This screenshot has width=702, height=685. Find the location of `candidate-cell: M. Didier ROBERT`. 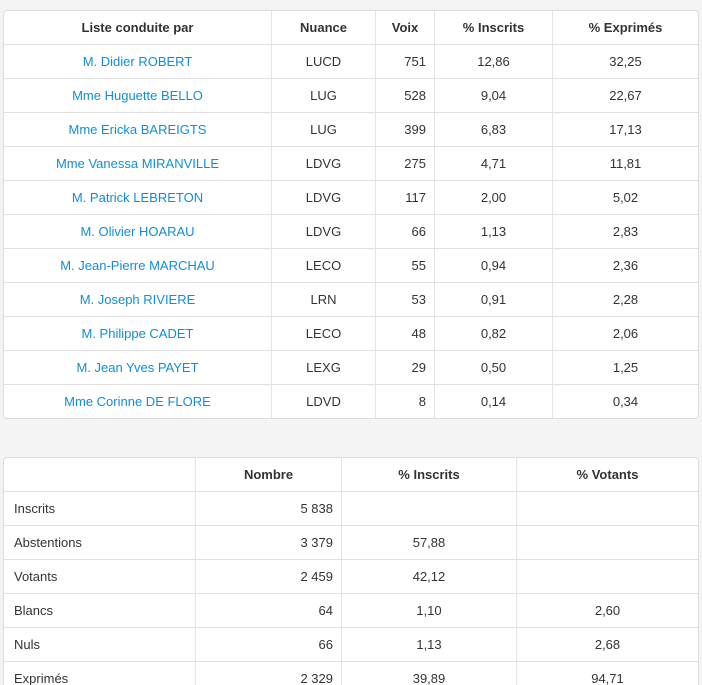

candidate-cell: M. Didier ROBERT is located at coordinates (137, 61).